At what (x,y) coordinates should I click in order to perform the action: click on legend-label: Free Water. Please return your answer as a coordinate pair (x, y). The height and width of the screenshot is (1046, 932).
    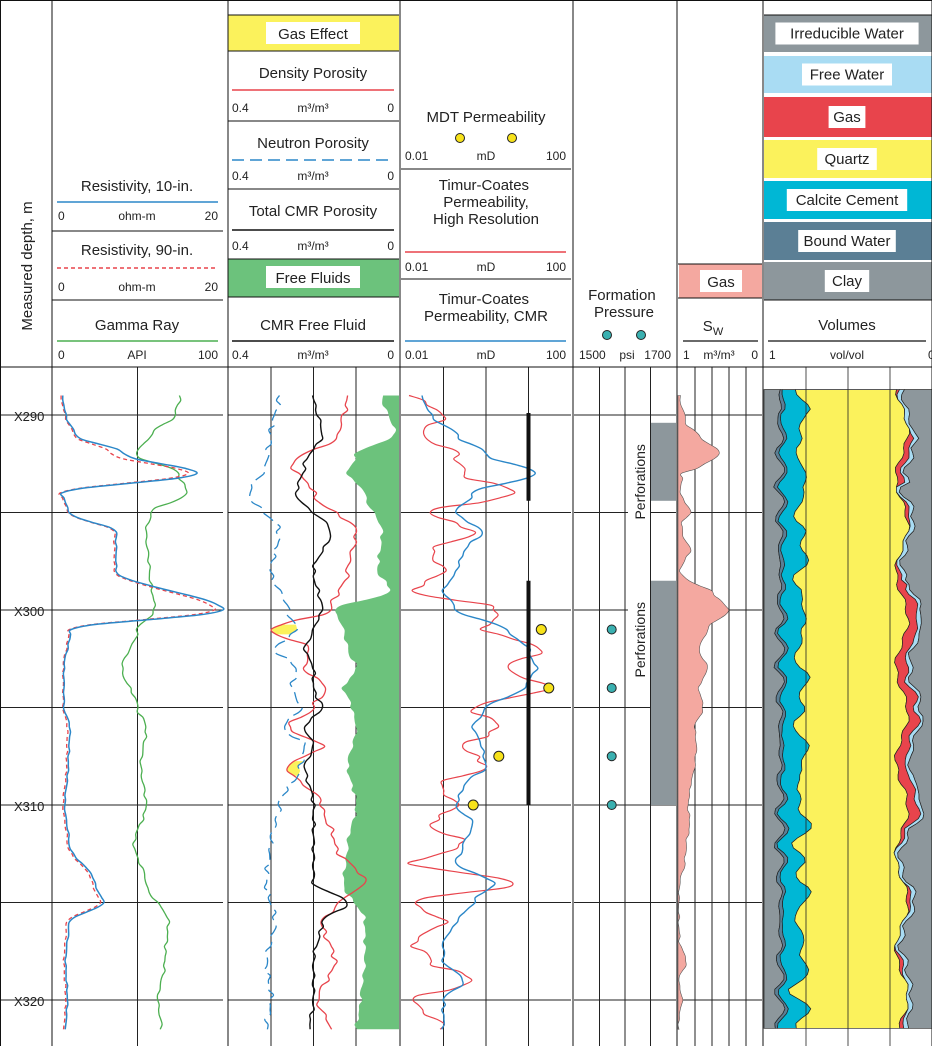
    Looking at the image, I should click on (847, 75).